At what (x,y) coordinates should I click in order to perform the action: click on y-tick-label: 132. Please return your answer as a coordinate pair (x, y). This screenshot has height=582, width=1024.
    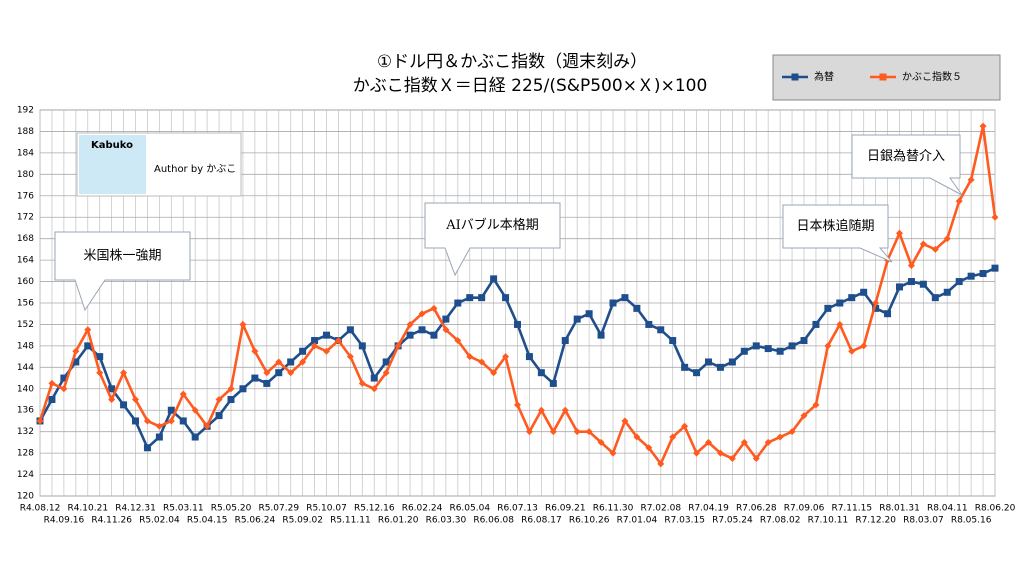
    Looking at the image, I should click on (25, 432).